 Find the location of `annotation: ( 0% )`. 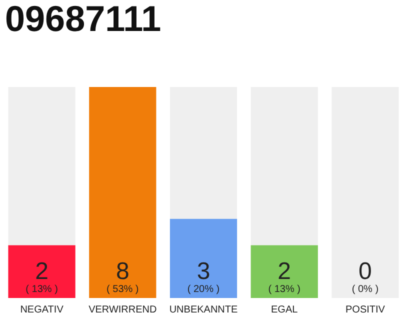

annotation: ( 0% ) is located at coordinates (365, 289).